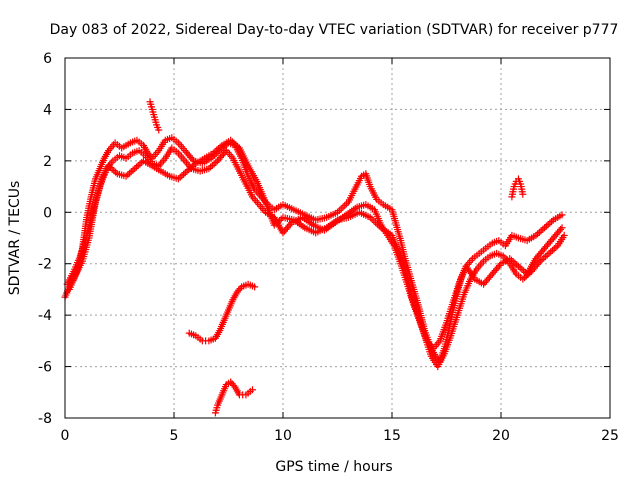 This screenshot has width=640, height=485. I want to click on y-tick-label: 4, so click(47, 110).